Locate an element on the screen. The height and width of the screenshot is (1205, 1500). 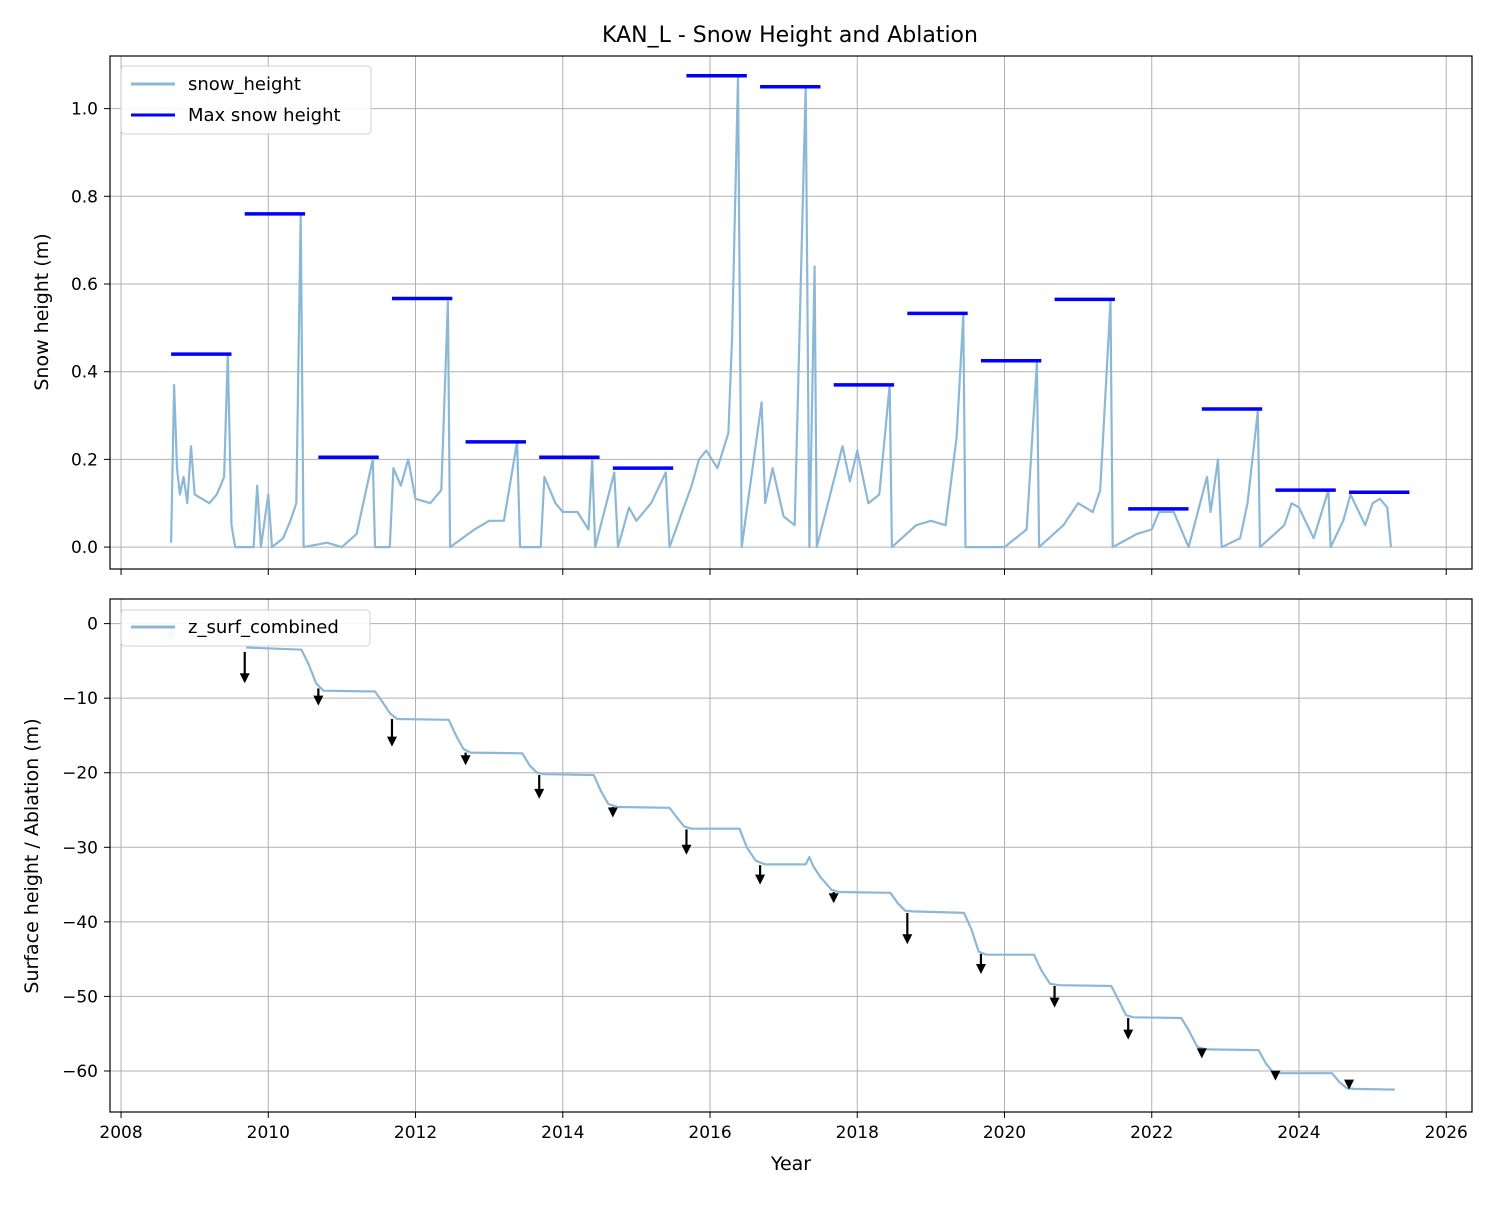
bottom-y-axis-label: Surface height / Ablation (m) is located at coordinates (32, 855).